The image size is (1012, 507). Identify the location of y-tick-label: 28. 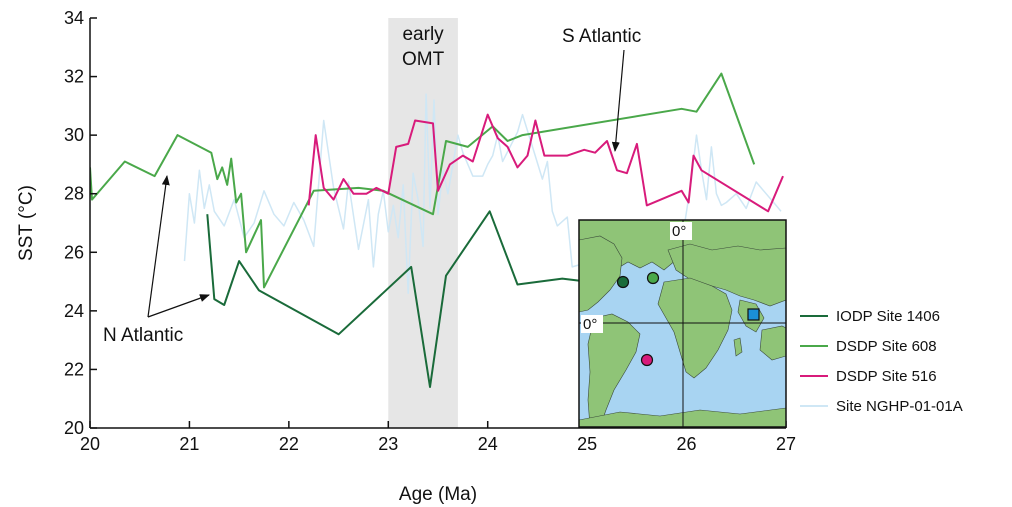
(74, 194).